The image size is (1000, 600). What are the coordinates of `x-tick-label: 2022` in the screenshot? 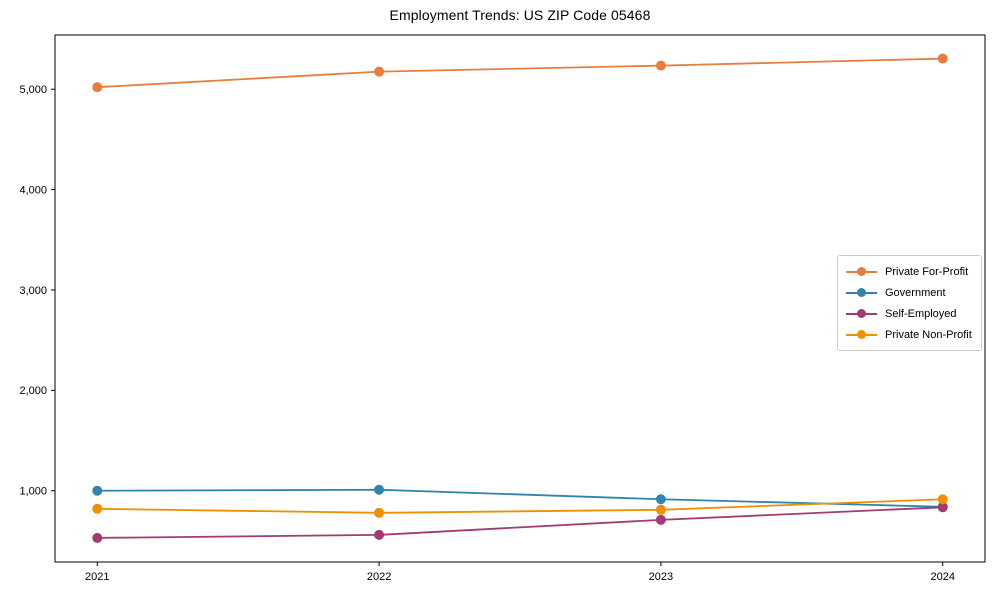 It's located at (379, 577).